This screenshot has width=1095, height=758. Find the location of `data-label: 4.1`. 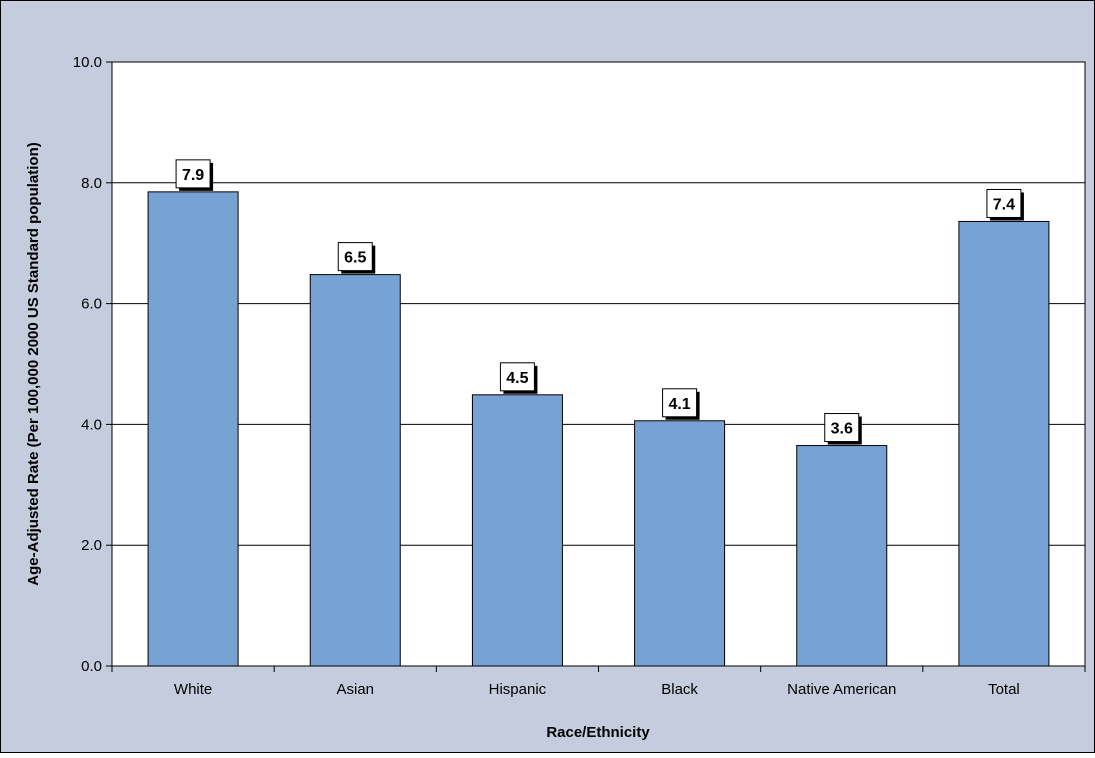

data-label: 4.1 is located at coordinates (679, 404).